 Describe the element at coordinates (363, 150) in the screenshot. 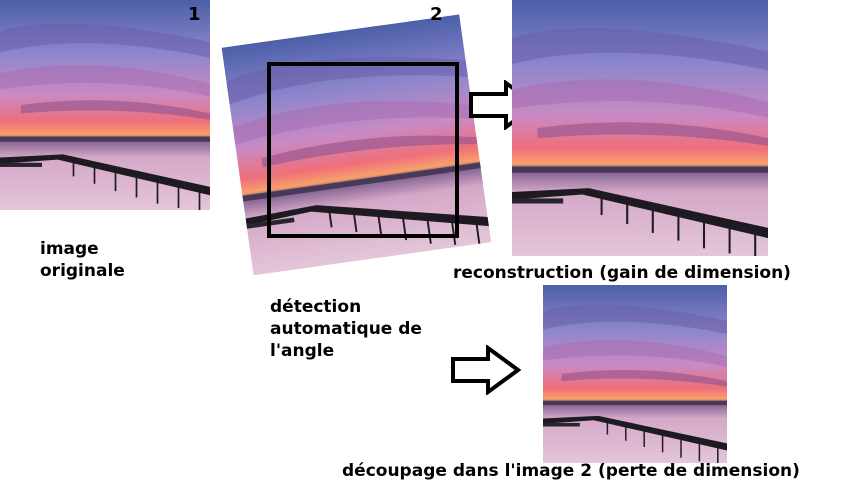

I see `crop-frame` at that location.